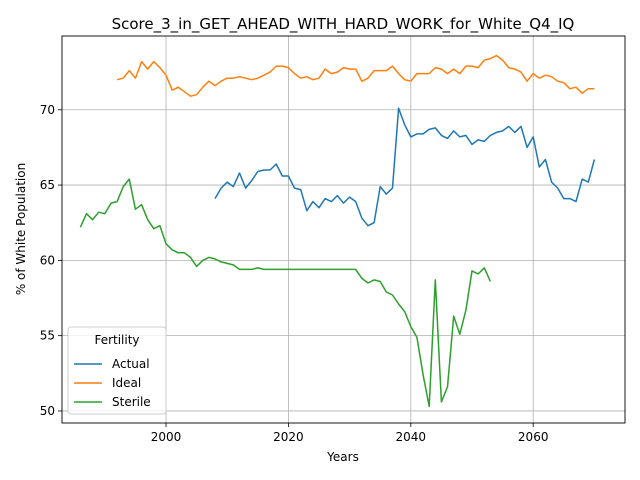  I want to click on y-tick-label: 65, so click(47, 185).